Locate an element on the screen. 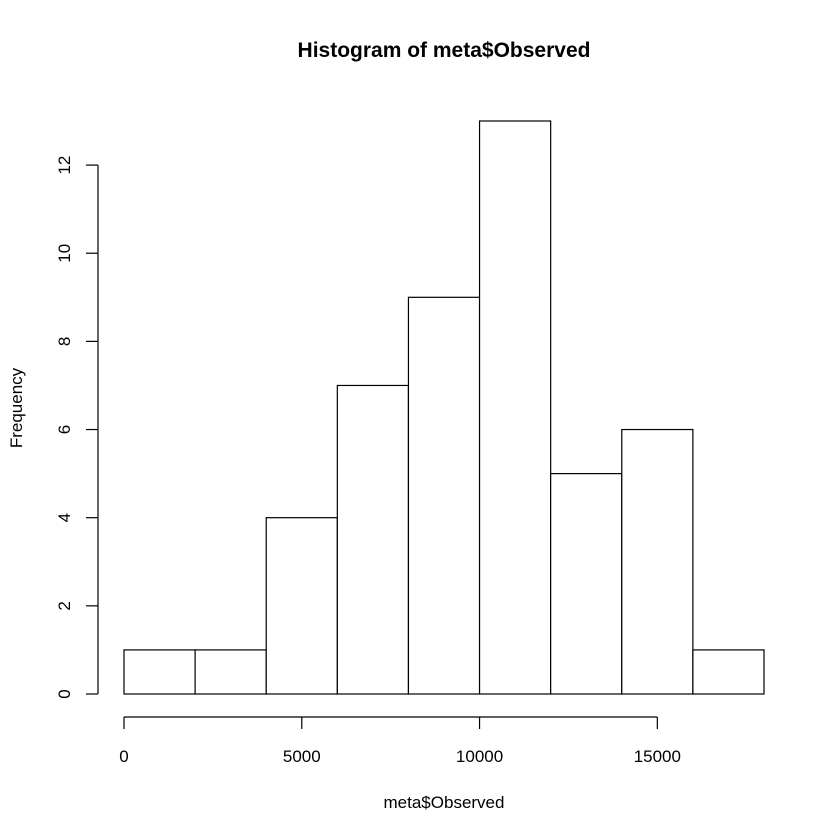 Image resolution: width=840 pixels, height=840 pixels. x-tick-label-0: 0 is located at coordinates (123, 756).